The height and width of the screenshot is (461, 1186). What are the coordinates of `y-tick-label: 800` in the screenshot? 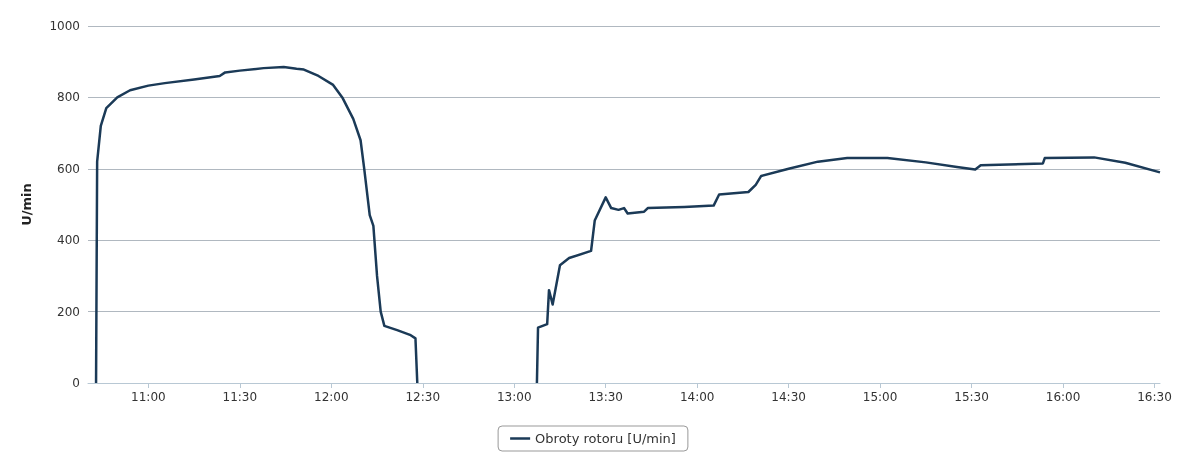 It's located at (68, 97).